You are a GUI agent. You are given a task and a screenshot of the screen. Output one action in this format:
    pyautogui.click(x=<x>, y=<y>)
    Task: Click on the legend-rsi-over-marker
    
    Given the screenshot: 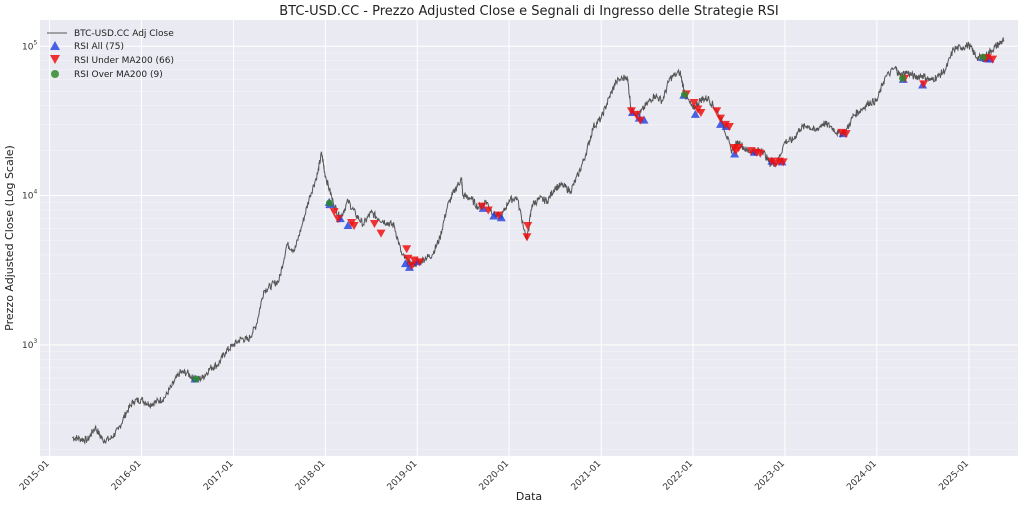 What is the action you would take?
    pyautogui.click(x=55, y=74)
    